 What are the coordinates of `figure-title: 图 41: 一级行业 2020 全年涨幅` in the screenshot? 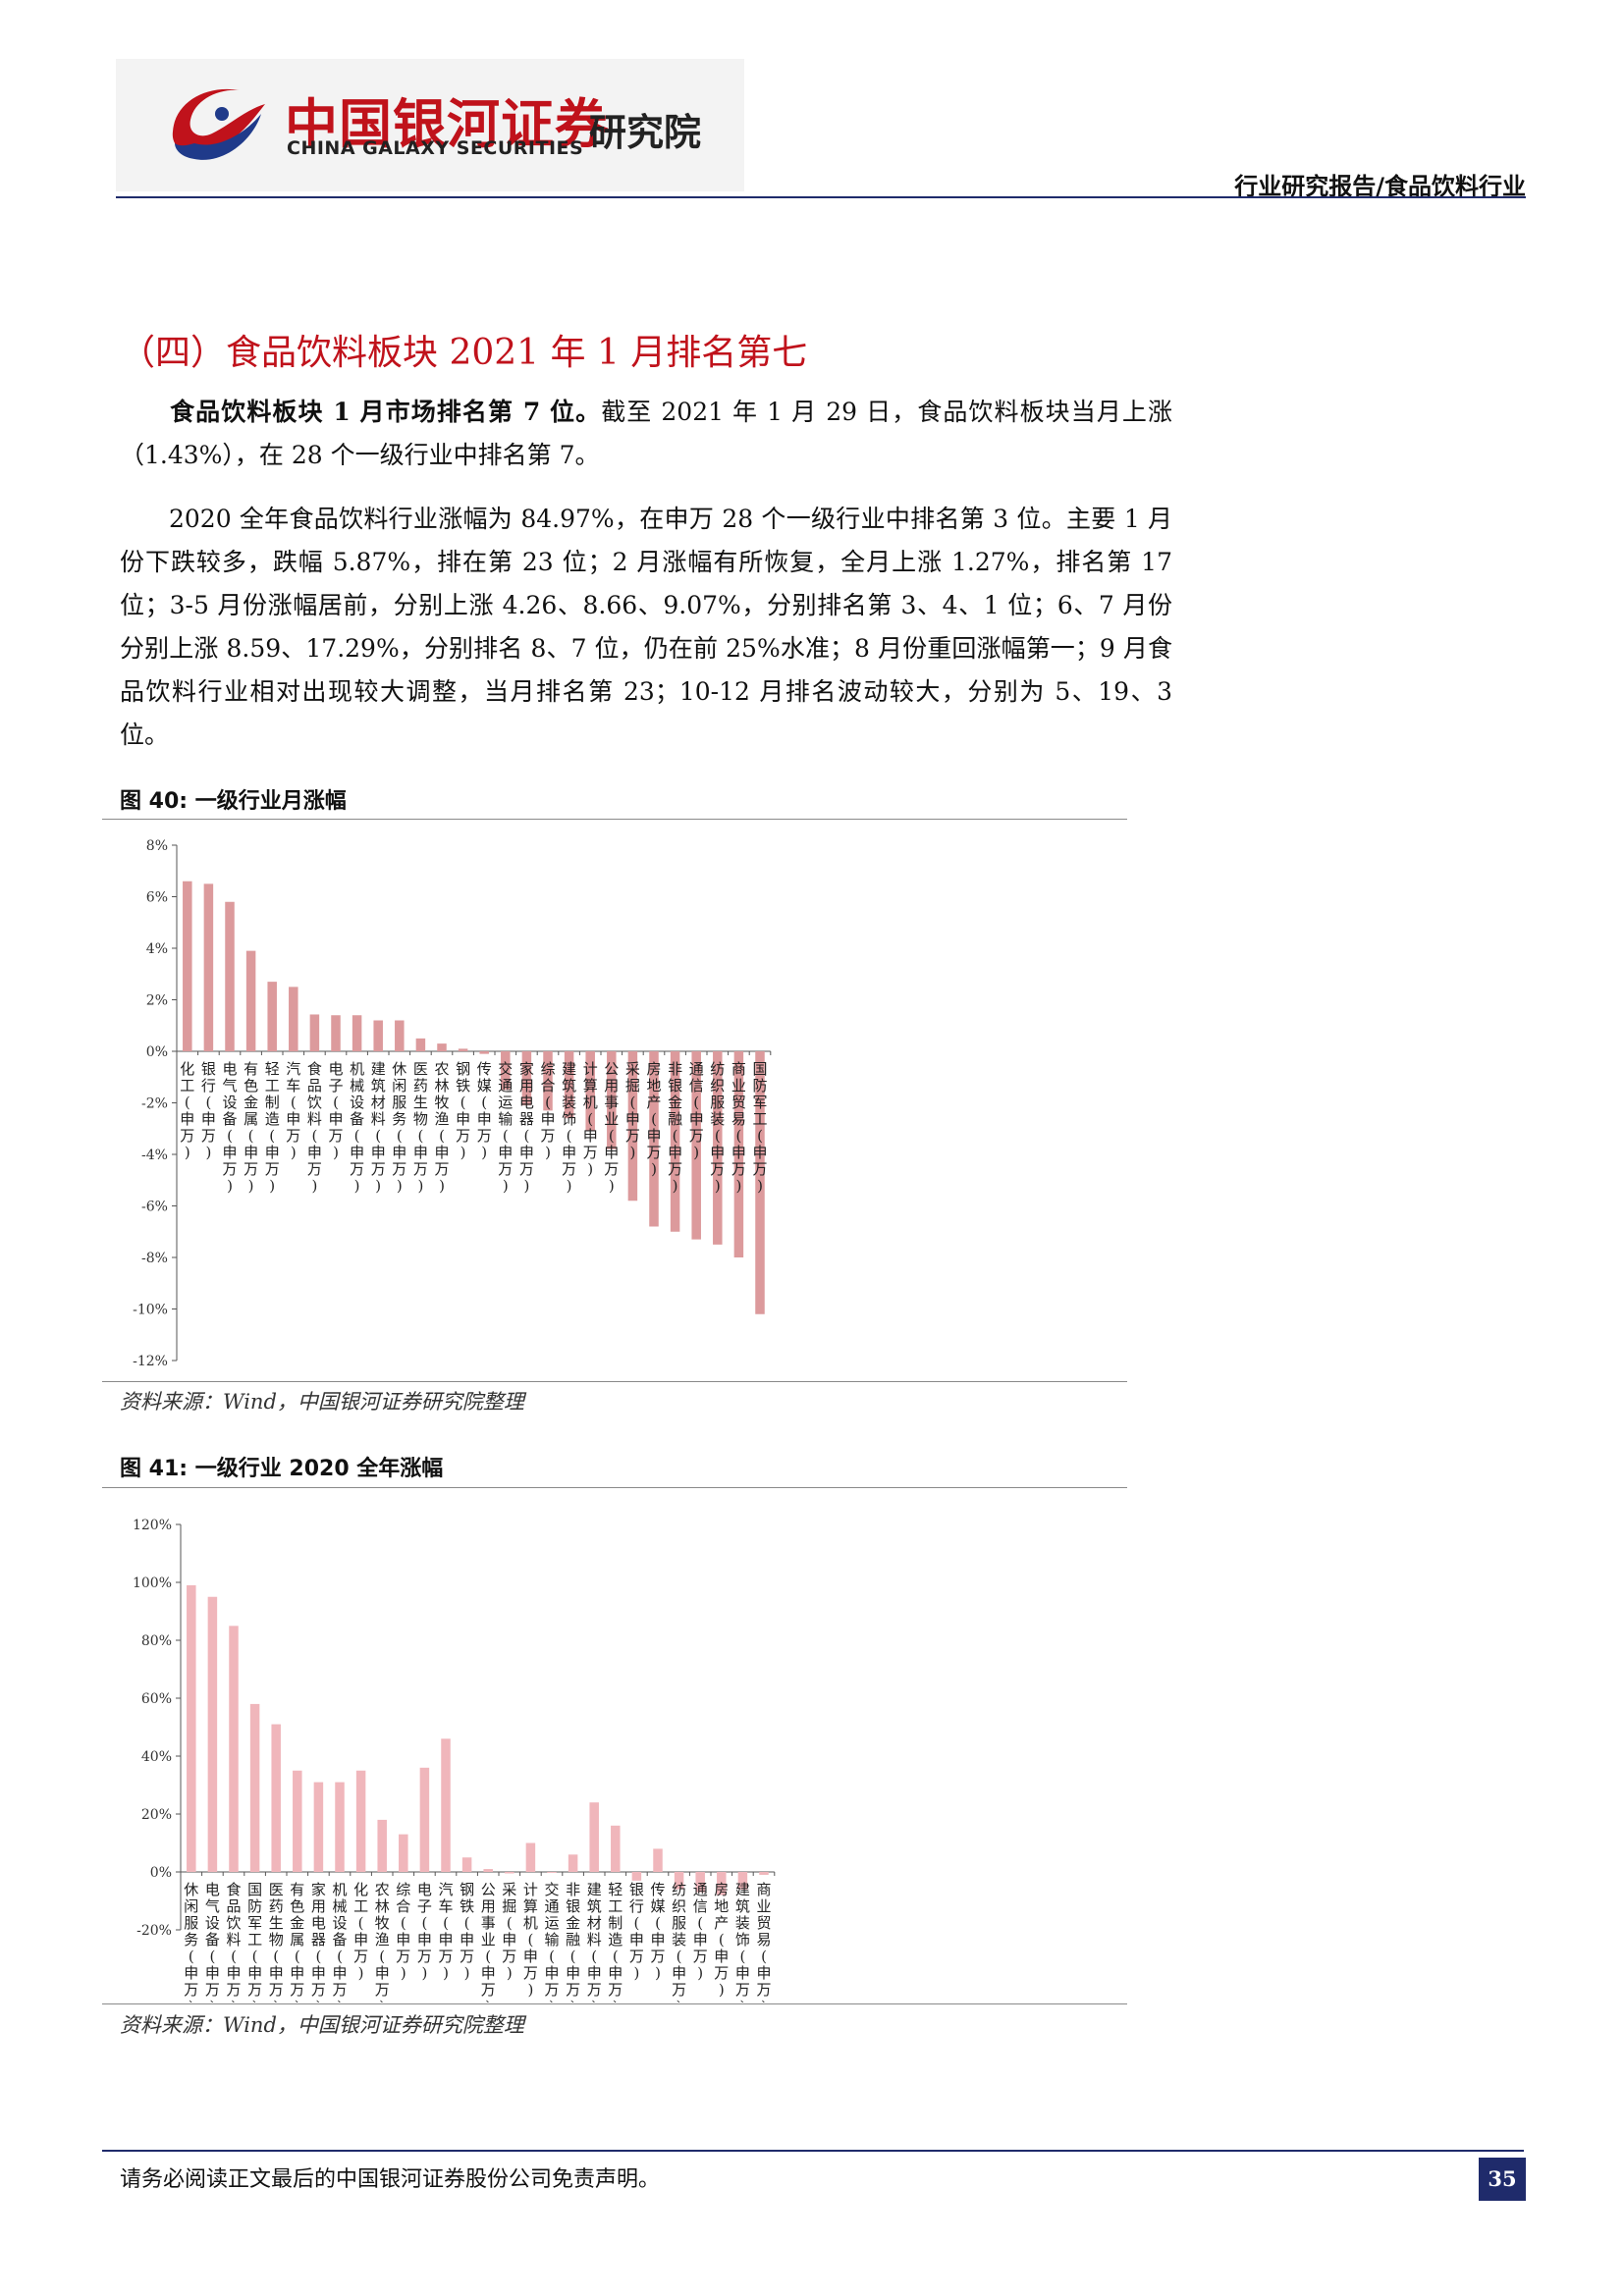 It's located at (282, 1469).